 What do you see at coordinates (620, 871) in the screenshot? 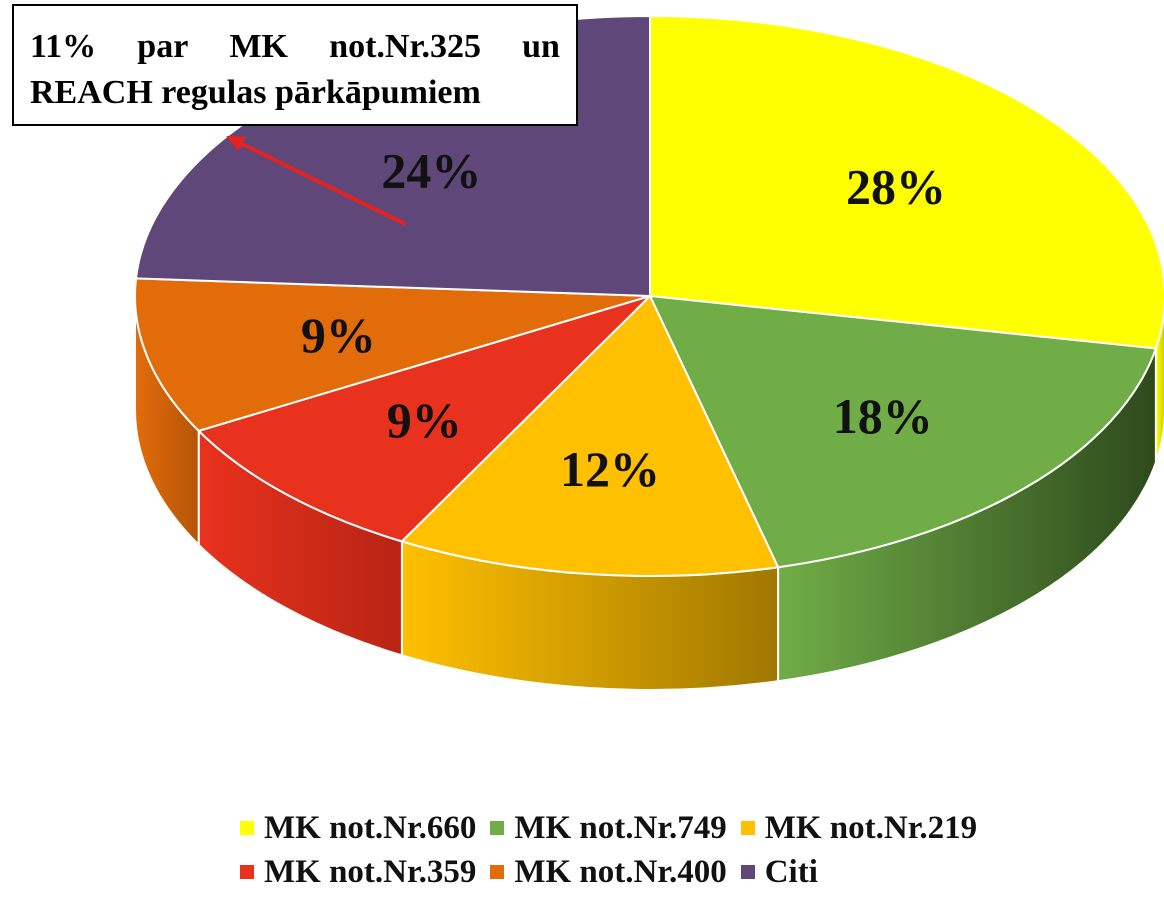
I see `legend-label: MK not.Nr.400` at bounding box center [620, 871].